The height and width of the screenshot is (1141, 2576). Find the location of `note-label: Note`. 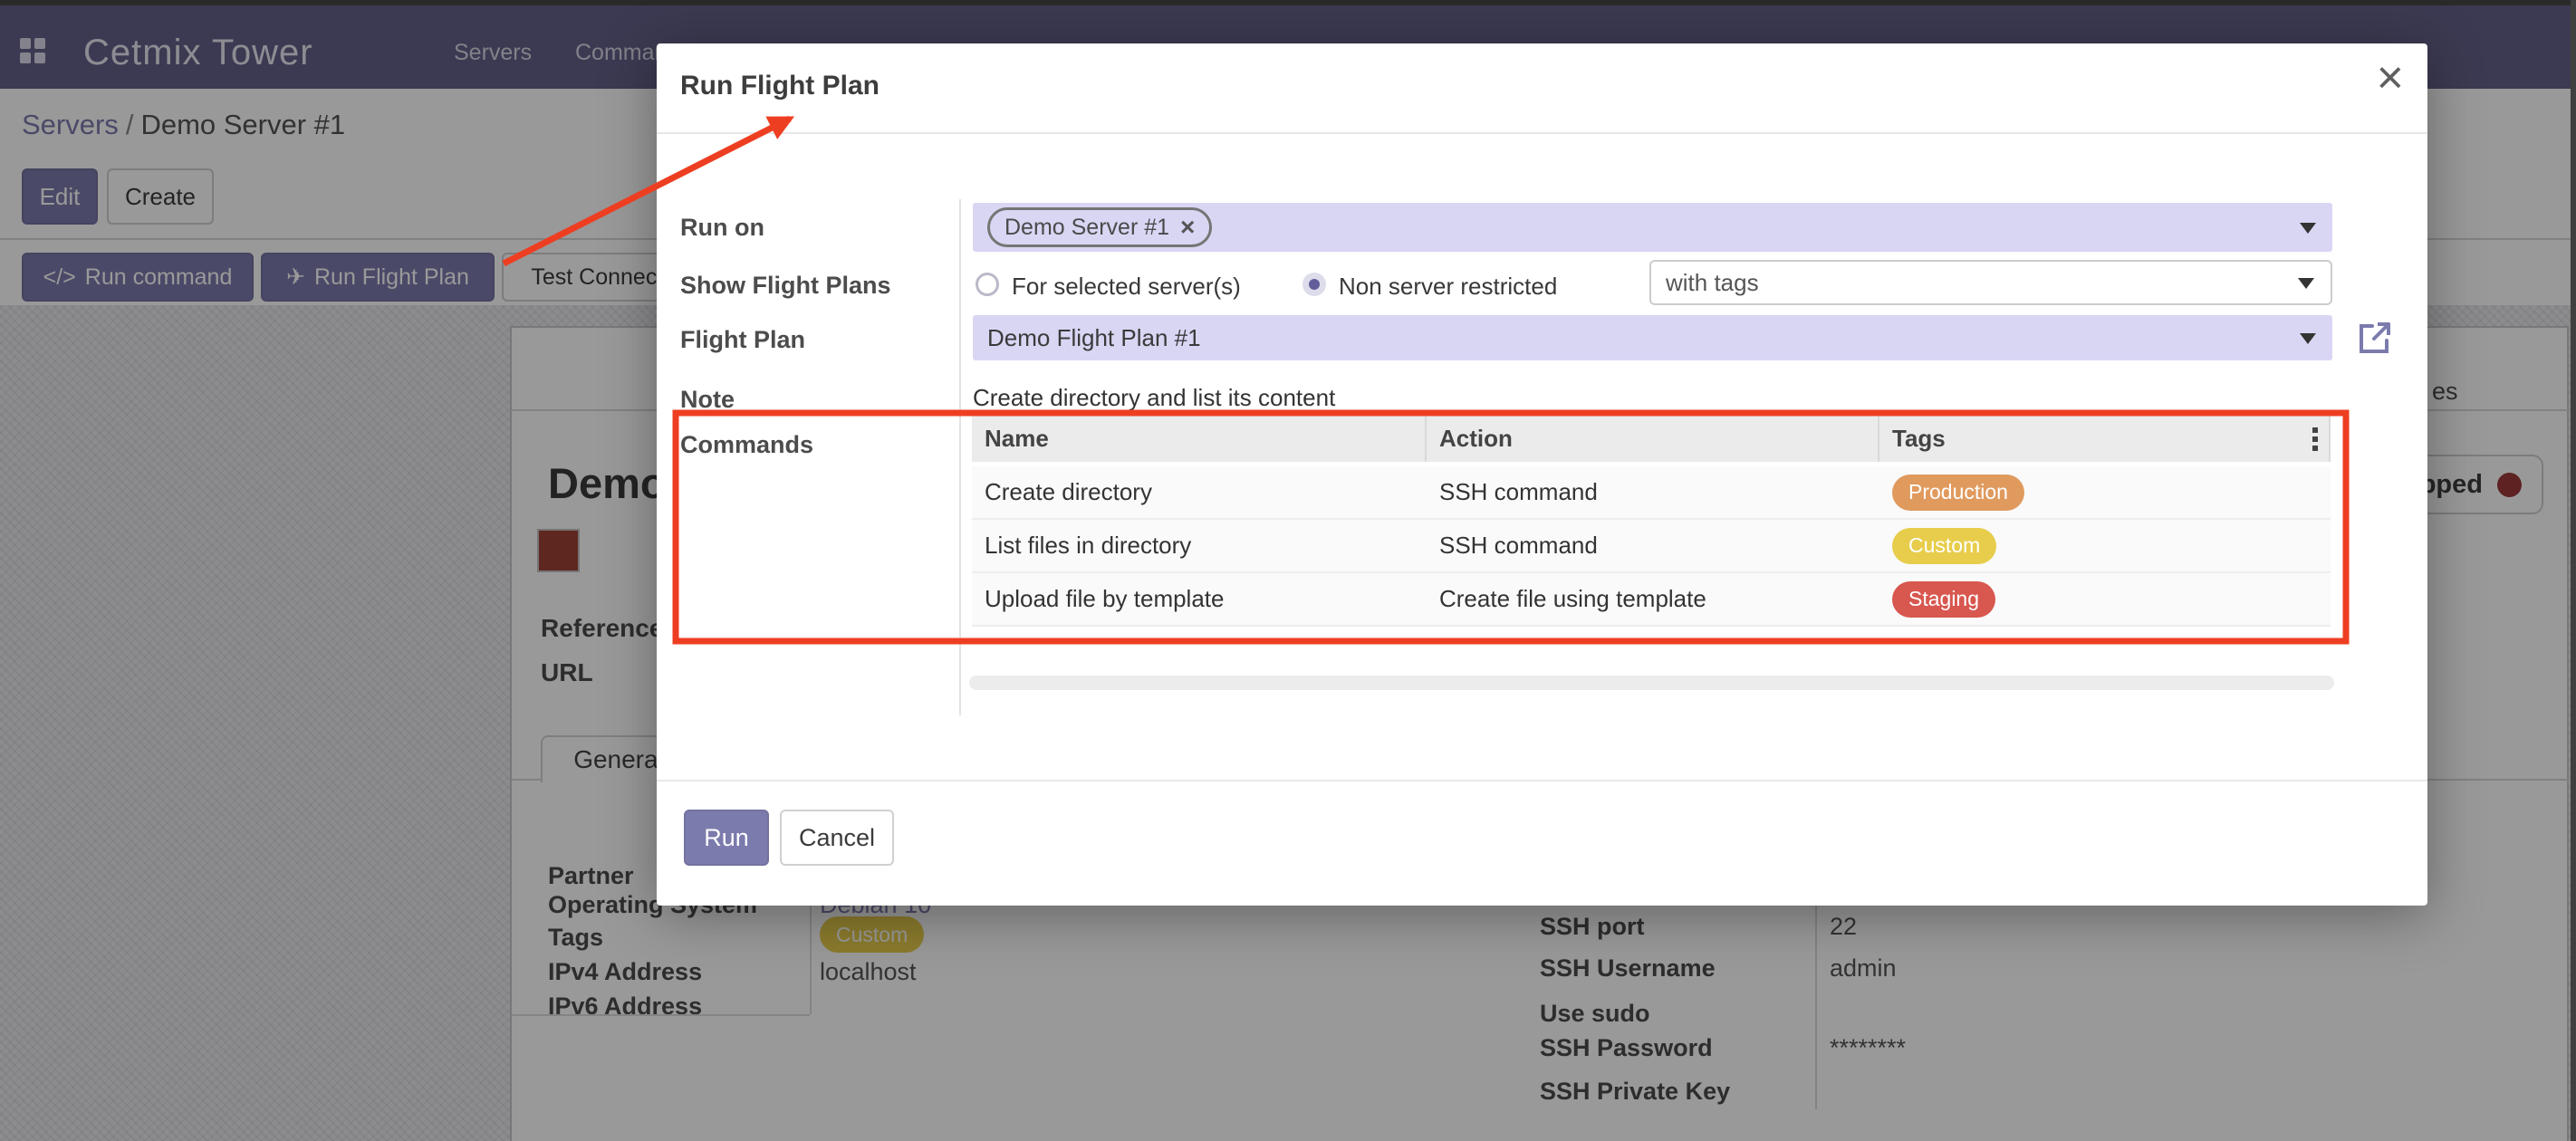

note-label: Note is located at coordinates (707, 399).